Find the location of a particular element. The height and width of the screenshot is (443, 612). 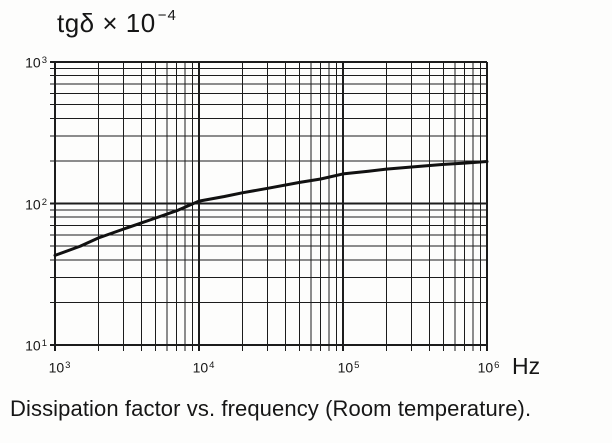

x-tick-1e4-exponent: 4 is located at coordinates (212, 365).